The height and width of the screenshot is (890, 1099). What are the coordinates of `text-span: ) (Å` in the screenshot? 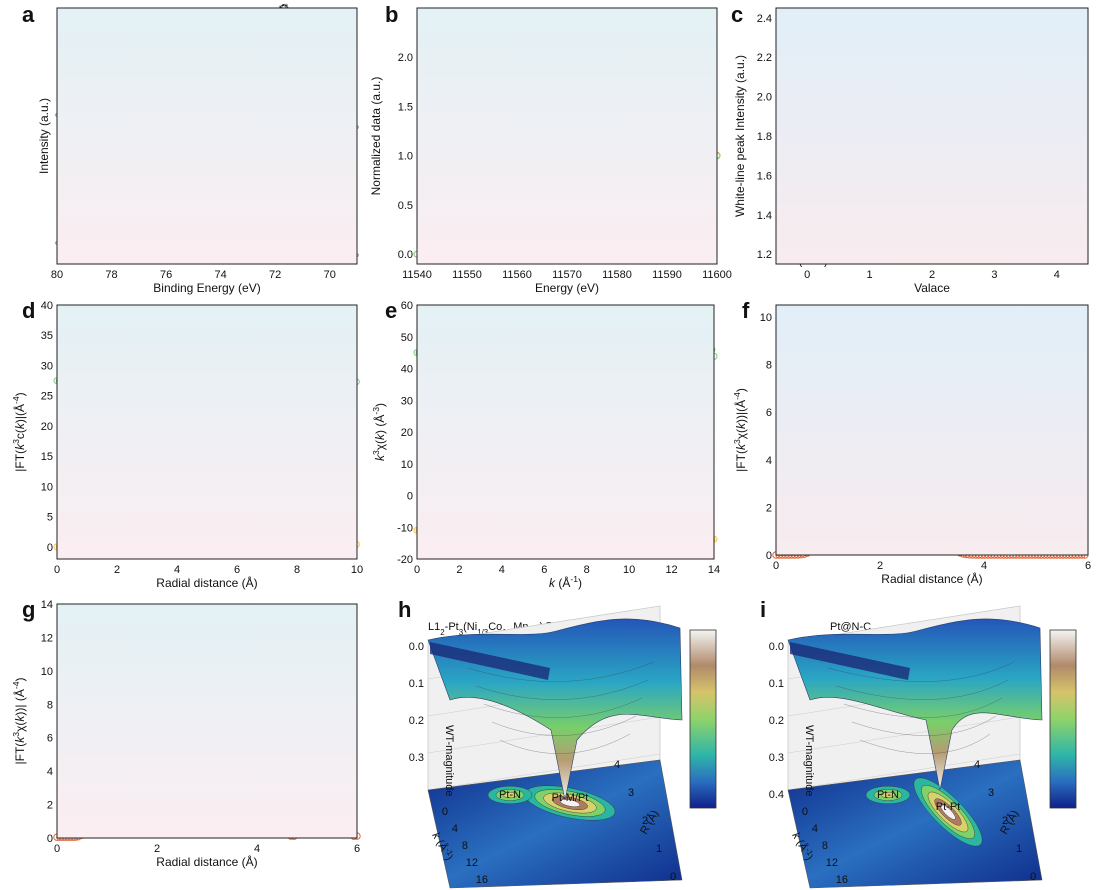 It's located at (379, 424).